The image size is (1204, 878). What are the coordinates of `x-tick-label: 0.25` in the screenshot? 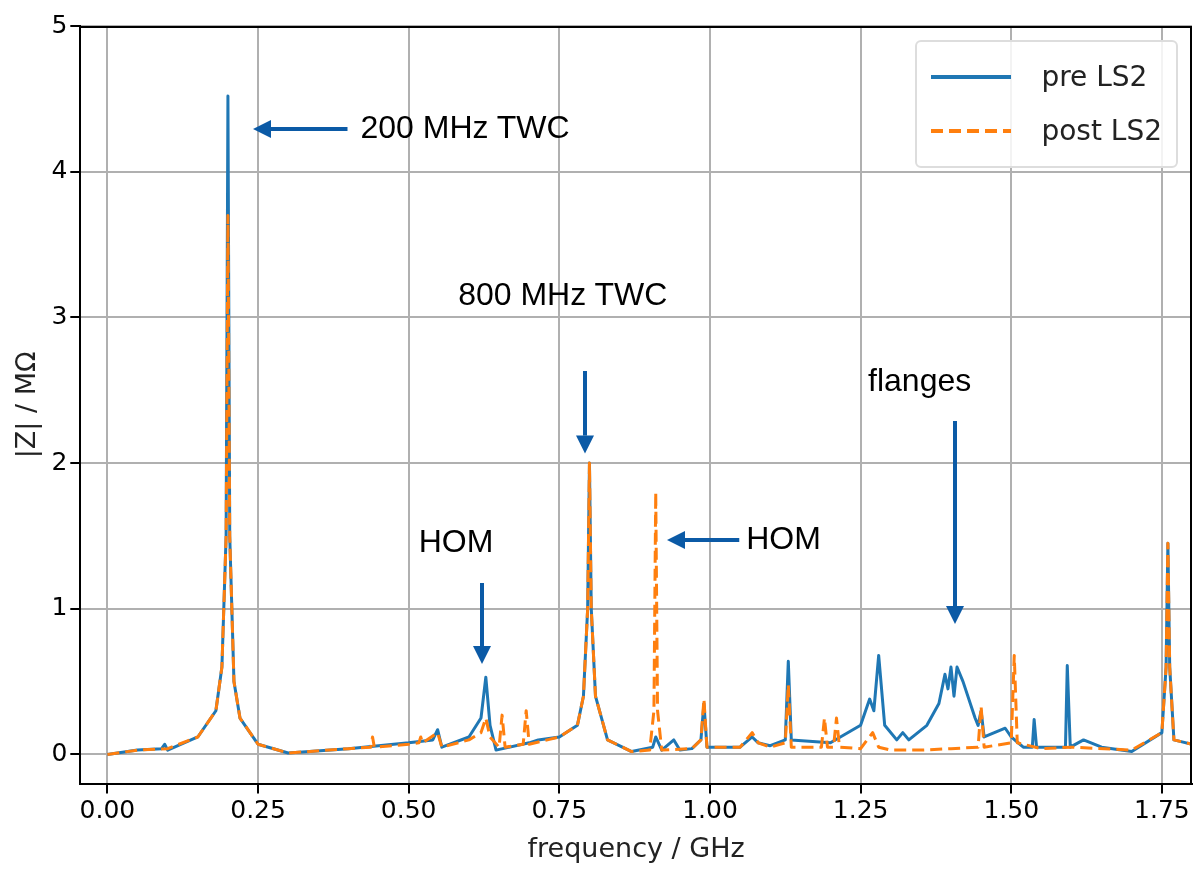 It's located at (258, 810).